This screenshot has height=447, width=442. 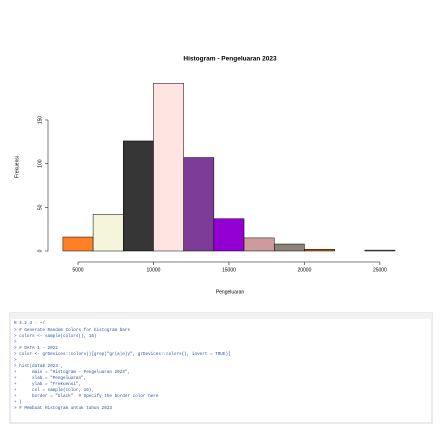 What do you see at coordinates (77, 270) in the screenshot?
I see `x-tick-label: 5000` at bounding box center [77, 270].